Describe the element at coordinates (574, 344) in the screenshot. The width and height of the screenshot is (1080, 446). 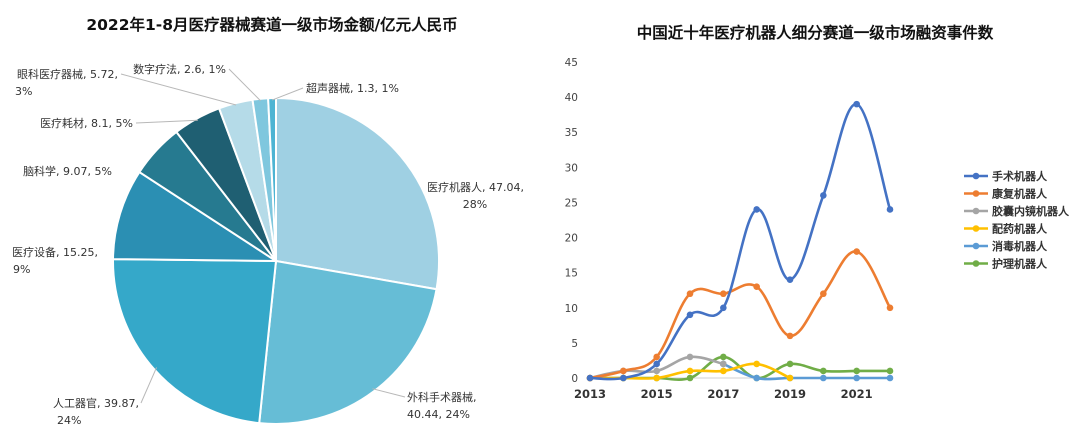
I see `y-tick-label: 5` at that location.